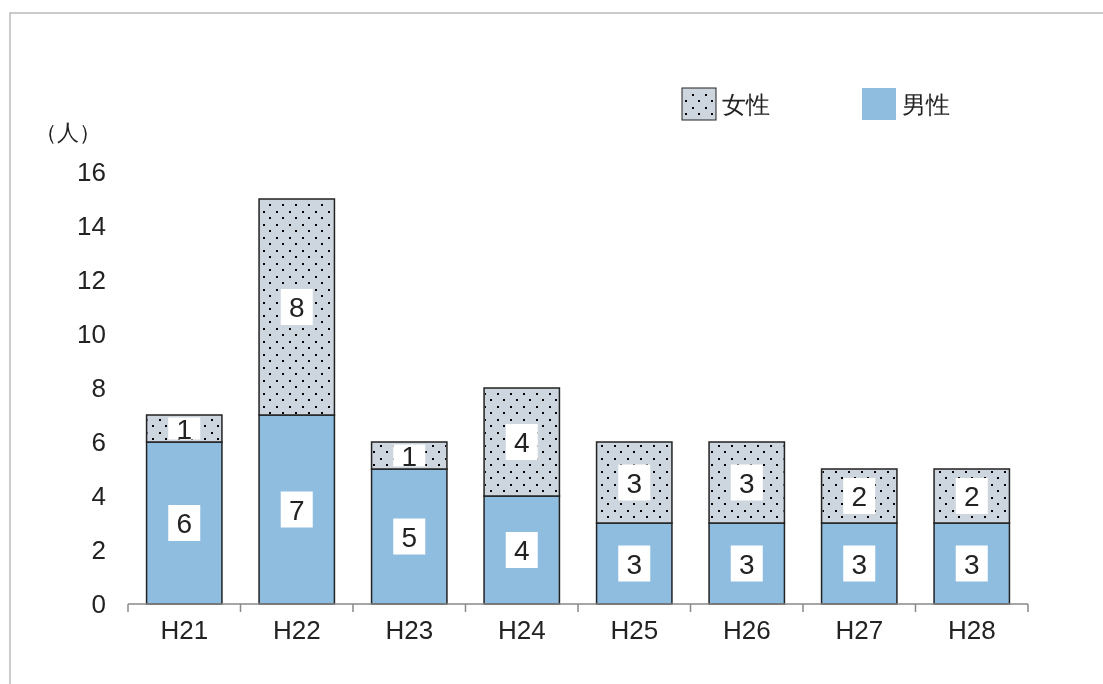  Describe the element at coordinates (409, 537) in the screenshot. I see `data-label: 5` at that location.